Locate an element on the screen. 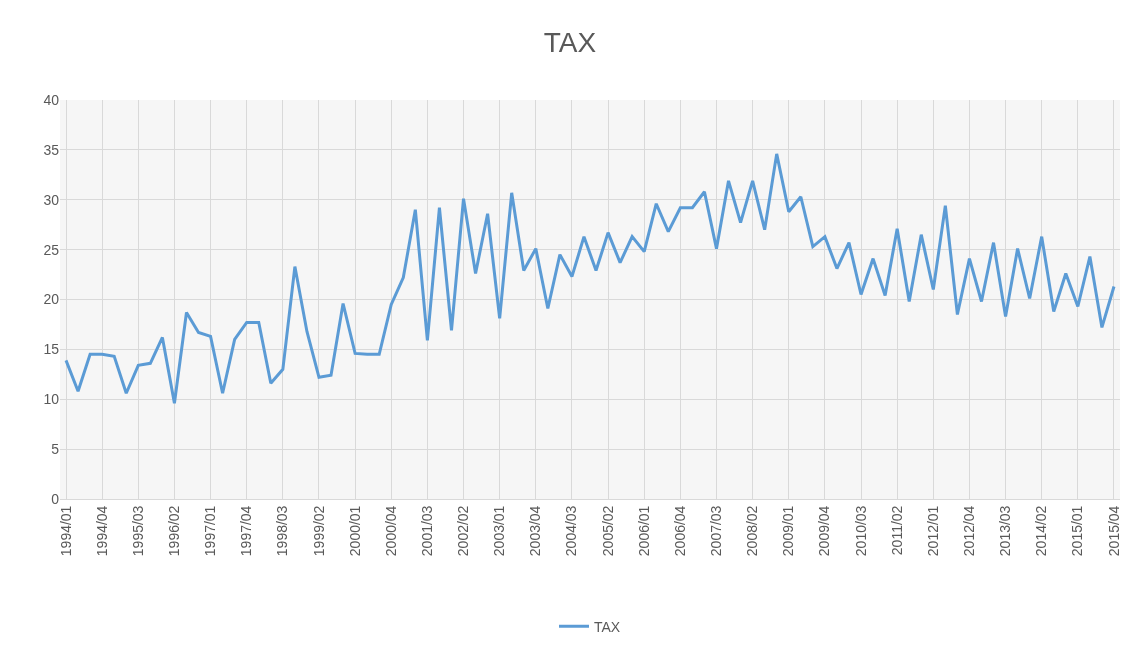 The width and height of the screenshot is (1140, 655). x-tick-label: 2009/04 is located at coordinates (824, 531).